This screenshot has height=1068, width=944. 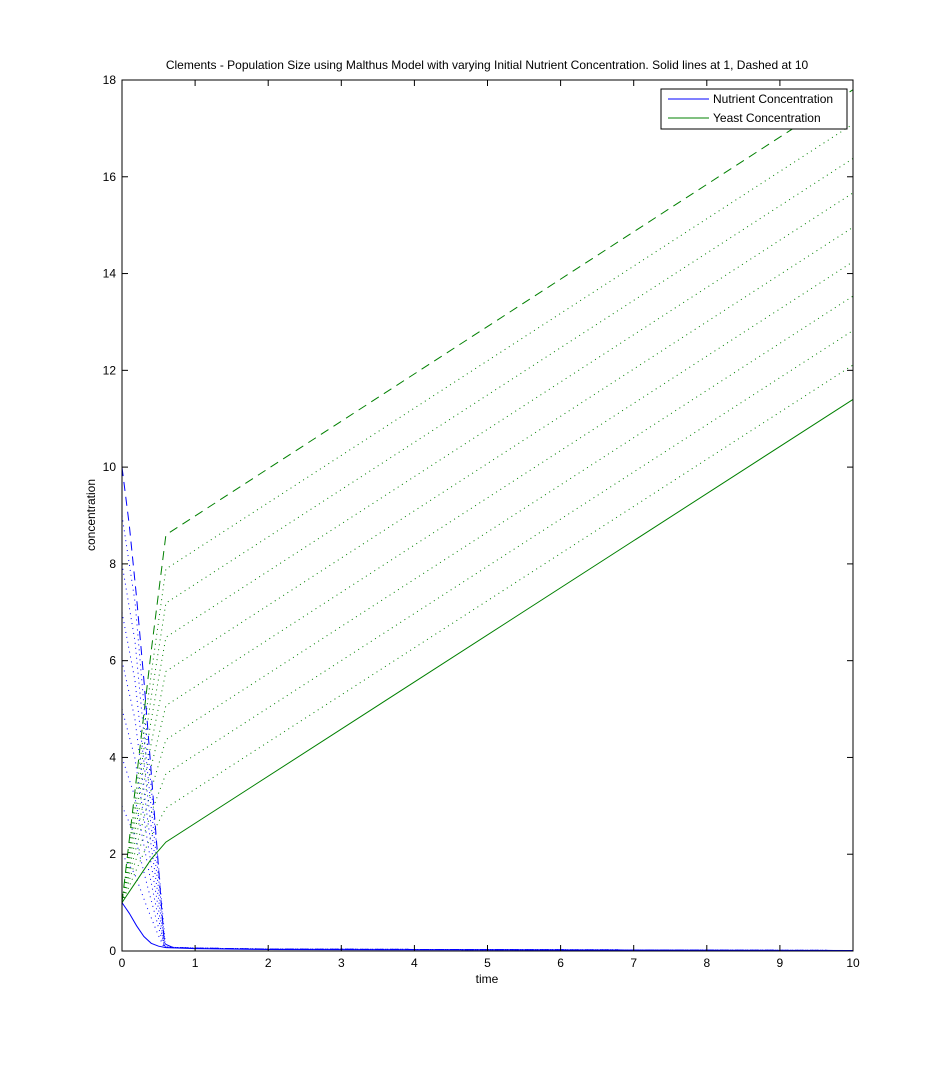 What do you see at coordinates (773, 99) in the screenshot?
I see `legend-label-nutrient: Nutrient Concentration` at bounding box center [773, 99].